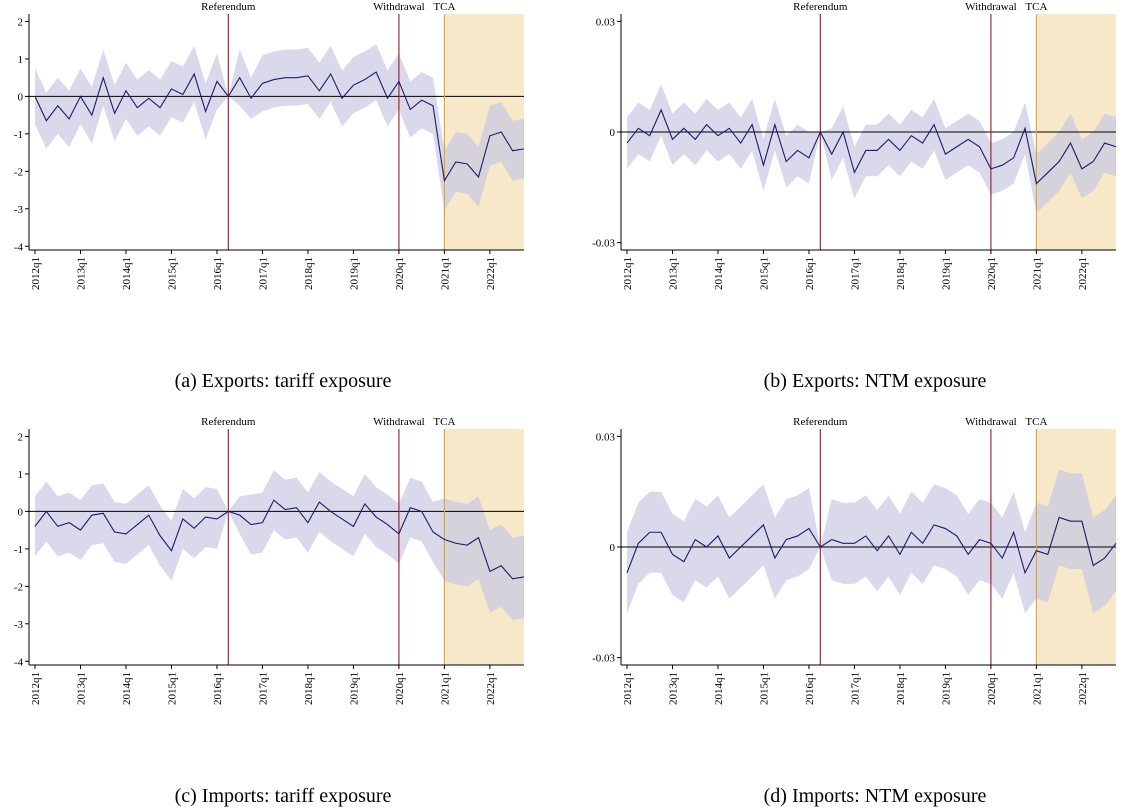  I want to click on caption: (a) Exports: tariff exposure, so click(283, 381).